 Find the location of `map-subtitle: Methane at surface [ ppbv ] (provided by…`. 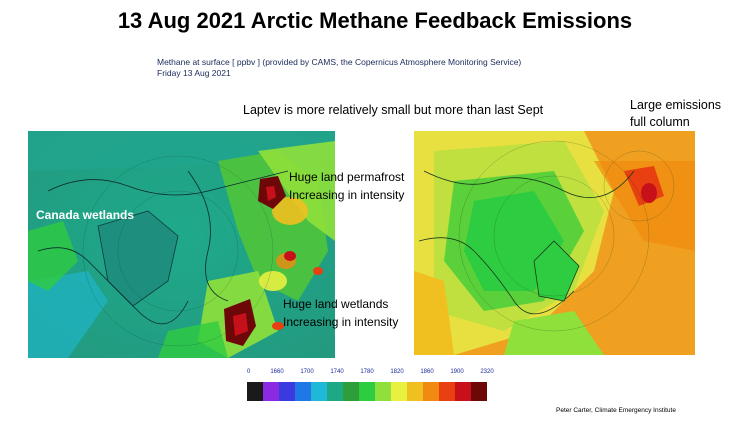

map-subtitle: Methane at surface [ ppbv ] (provided by… is located at coordinates (339, 62).